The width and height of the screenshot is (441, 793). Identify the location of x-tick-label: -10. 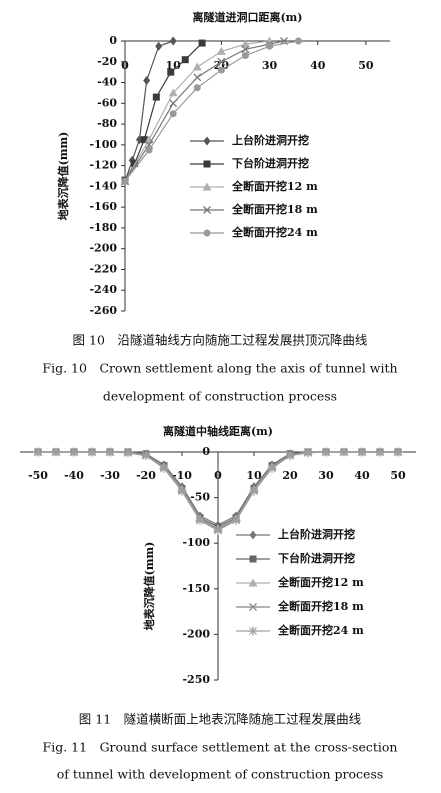
(182, 475).